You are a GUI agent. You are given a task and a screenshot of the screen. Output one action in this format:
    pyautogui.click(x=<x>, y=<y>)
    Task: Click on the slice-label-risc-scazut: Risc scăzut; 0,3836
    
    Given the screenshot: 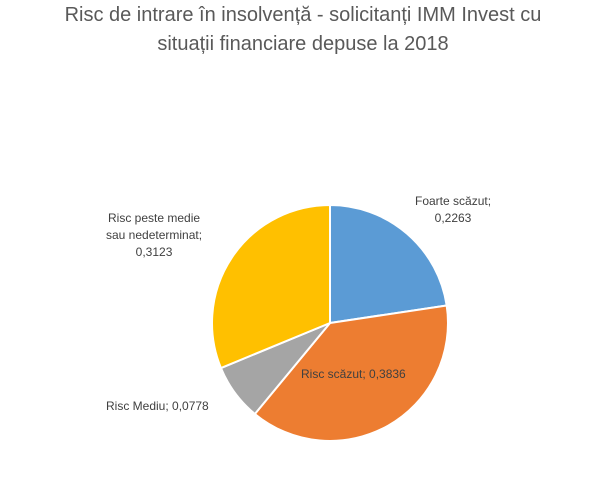 What is the action you would take?
    pyautogui.click(x=353, y=374)
    